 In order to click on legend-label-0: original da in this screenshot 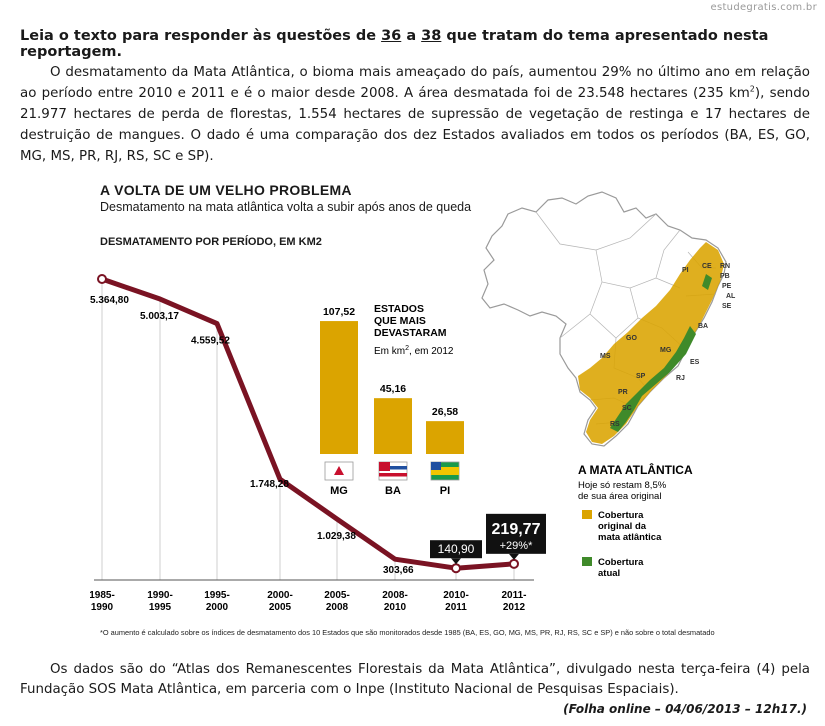, I will do `click(622, 526)`.